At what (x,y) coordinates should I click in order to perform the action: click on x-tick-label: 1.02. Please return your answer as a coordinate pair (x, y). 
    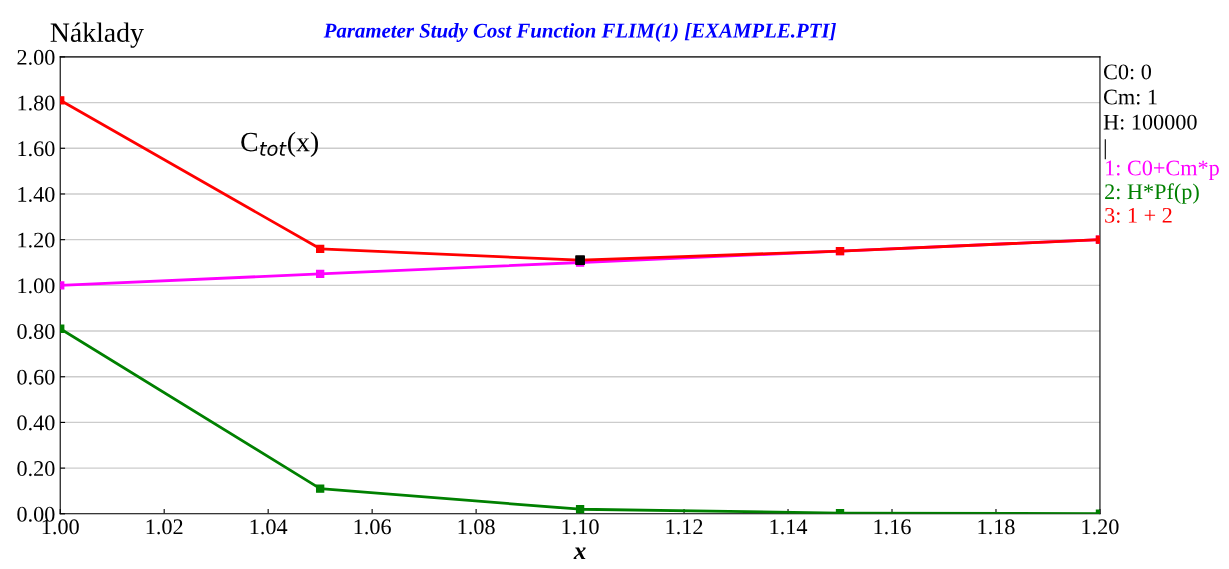
    Looking at the image, I should click on (164, 527).